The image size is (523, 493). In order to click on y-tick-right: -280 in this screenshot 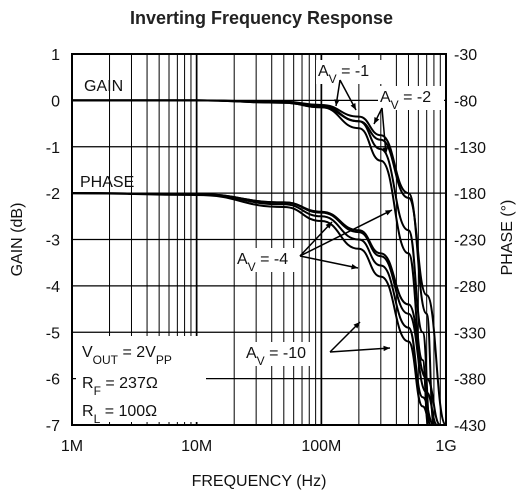, I will do `click(470, 287)`.